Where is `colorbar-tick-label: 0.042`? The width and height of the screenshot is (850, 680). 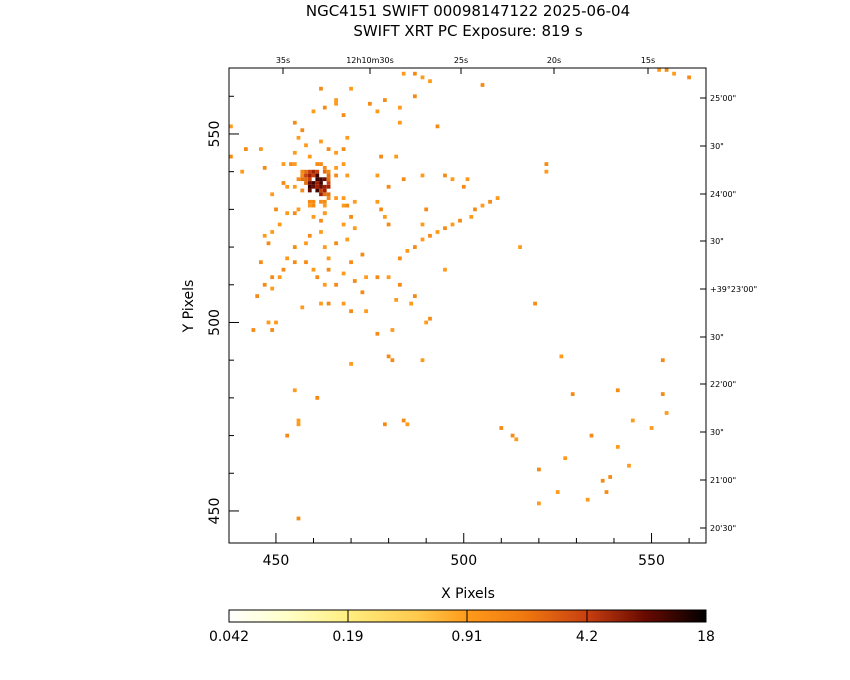 colorbar-tick-label: 0.042 is located at coordinates (229, 637).